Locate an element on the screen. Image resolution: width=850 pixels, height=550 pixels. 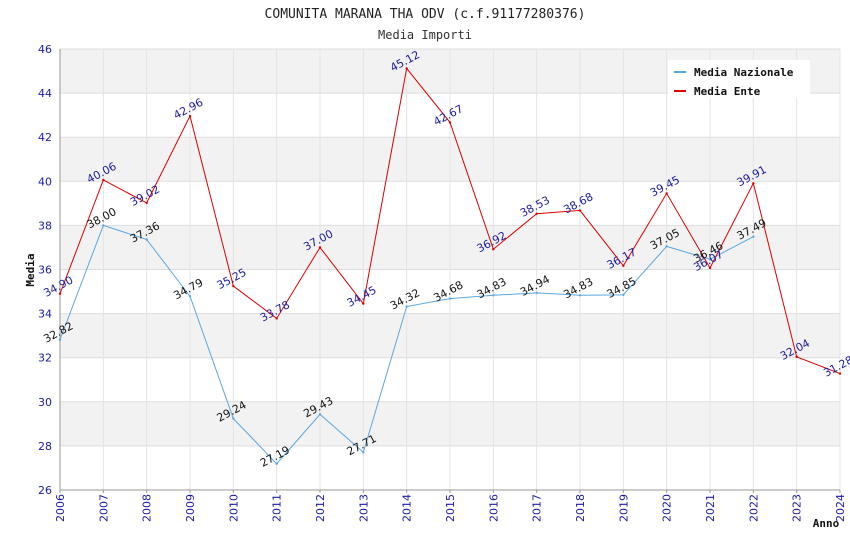
y-tick-label: 42 is located at coordinates (45, 137).